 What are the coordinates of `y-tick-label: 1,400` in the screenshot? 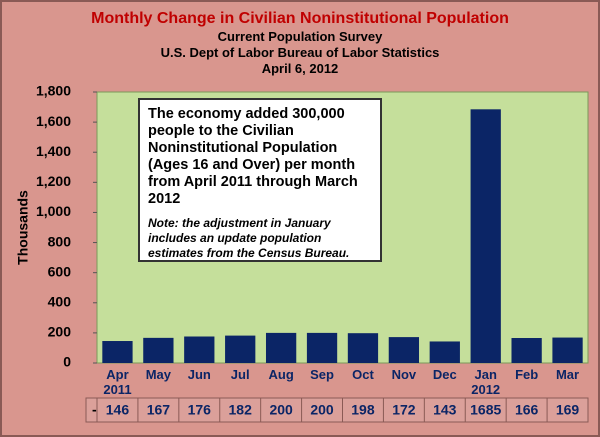 It's located at (53, 151).